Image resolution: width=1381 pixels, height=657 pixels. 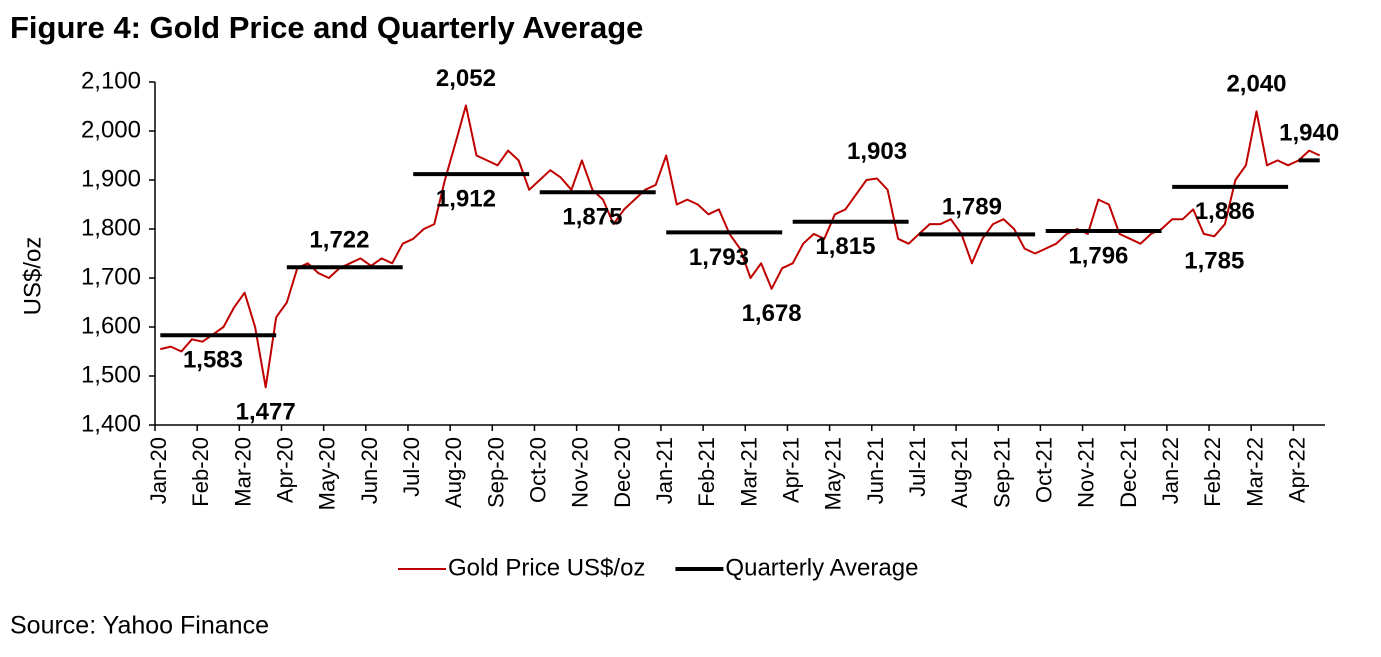 What do you see at coordinates (111, 129) in the screenshot?
I see `y-tick-label: 2,000` at bounding box center [111, 129].